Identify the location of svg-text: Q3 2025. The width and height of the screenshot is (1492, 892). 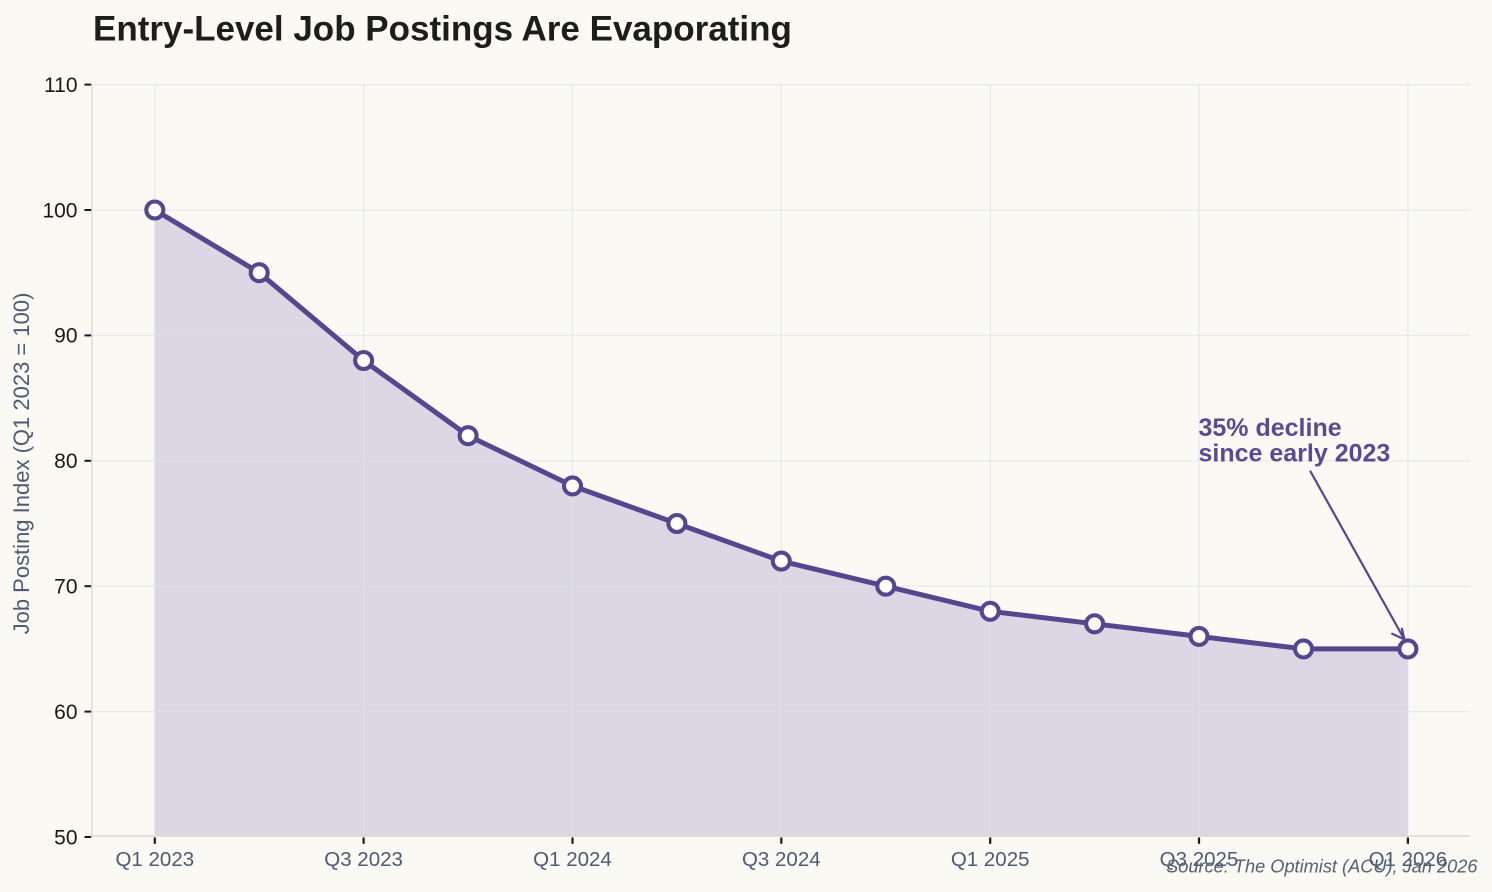
(1199, 859).